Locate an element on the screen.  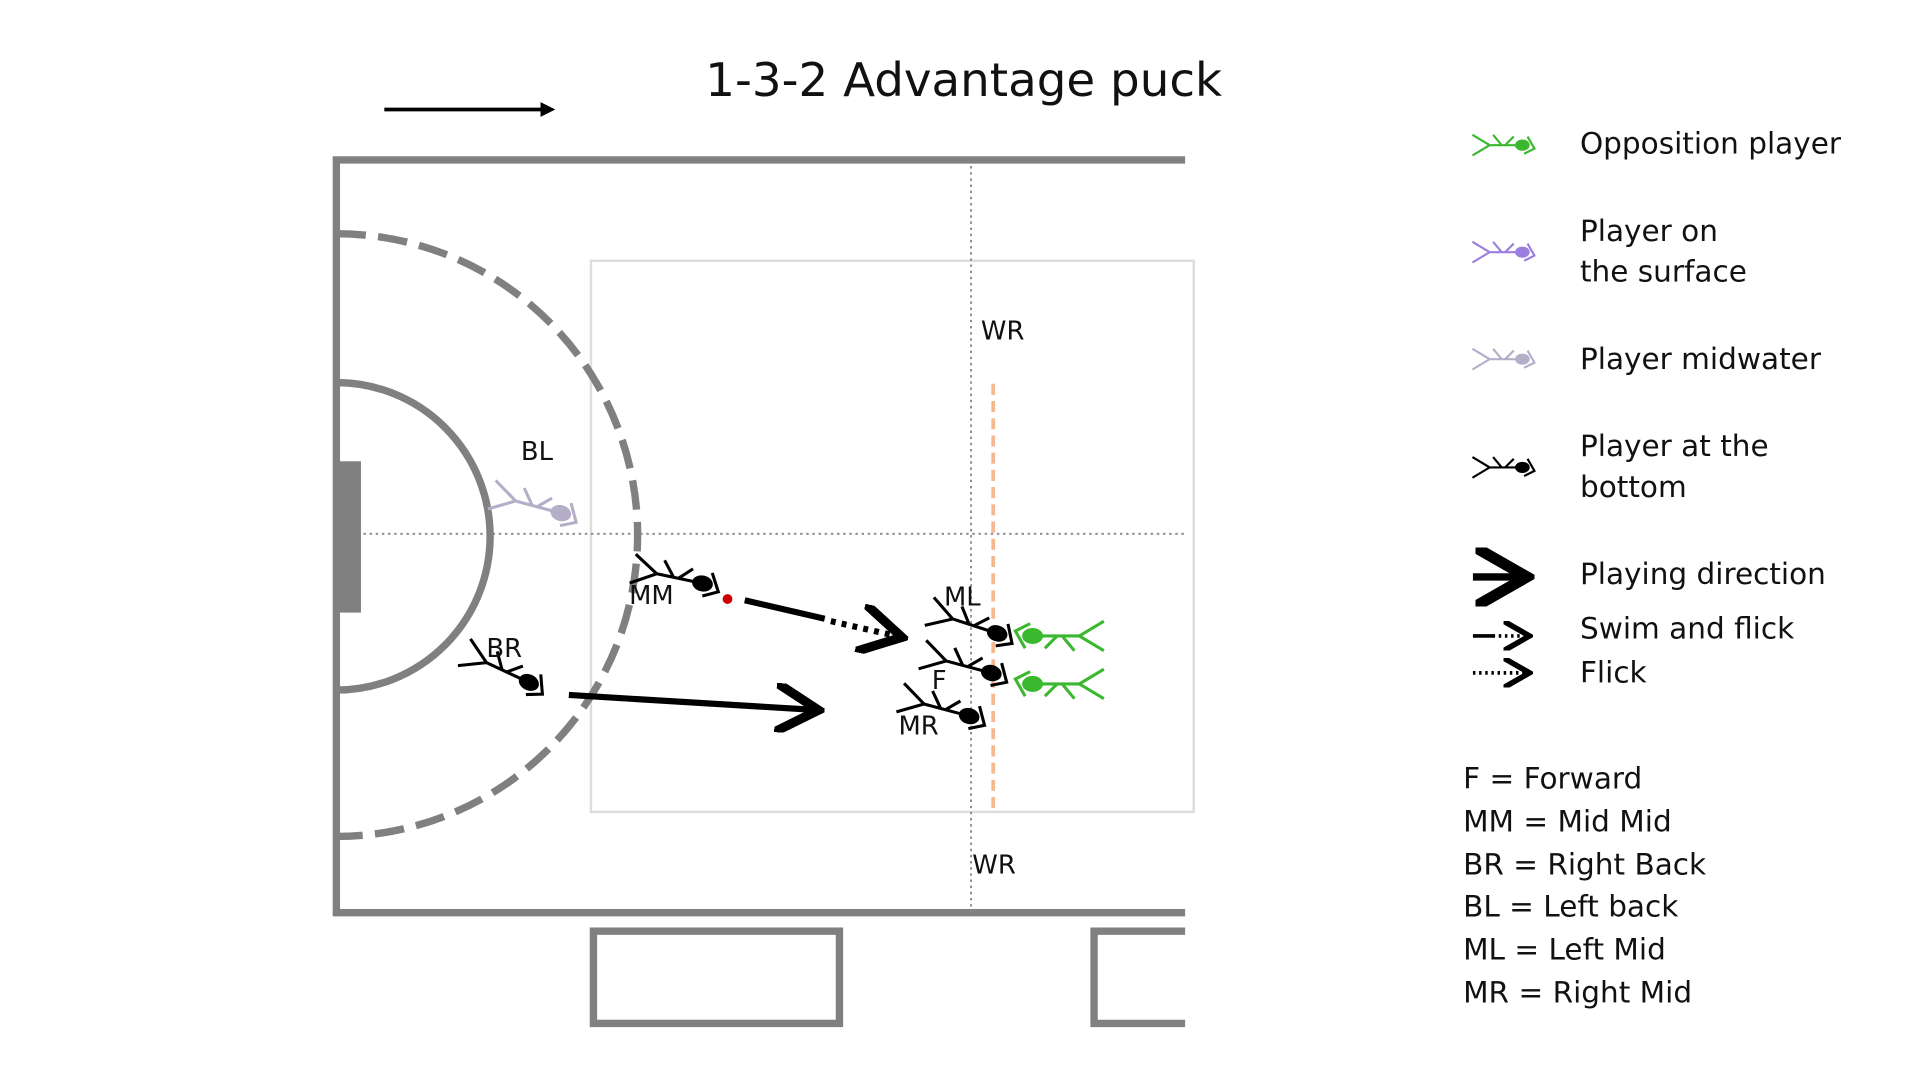
field-labels: WR WR BL BR MM ML F MR is located at coordinates (755, 599).